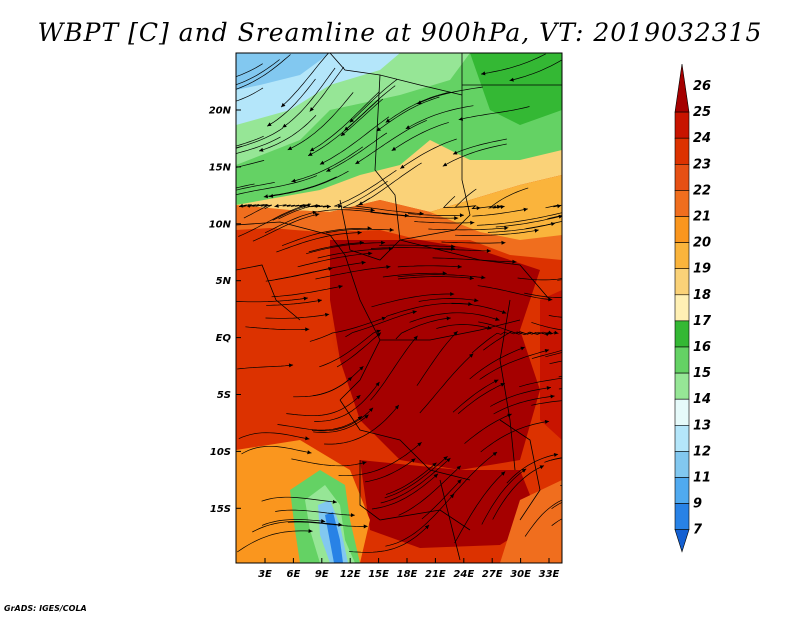  What do you see at coordinates (702, 217) in the screenshot?
I see `colorbar-label: 21` at bounding box center [702, 217].